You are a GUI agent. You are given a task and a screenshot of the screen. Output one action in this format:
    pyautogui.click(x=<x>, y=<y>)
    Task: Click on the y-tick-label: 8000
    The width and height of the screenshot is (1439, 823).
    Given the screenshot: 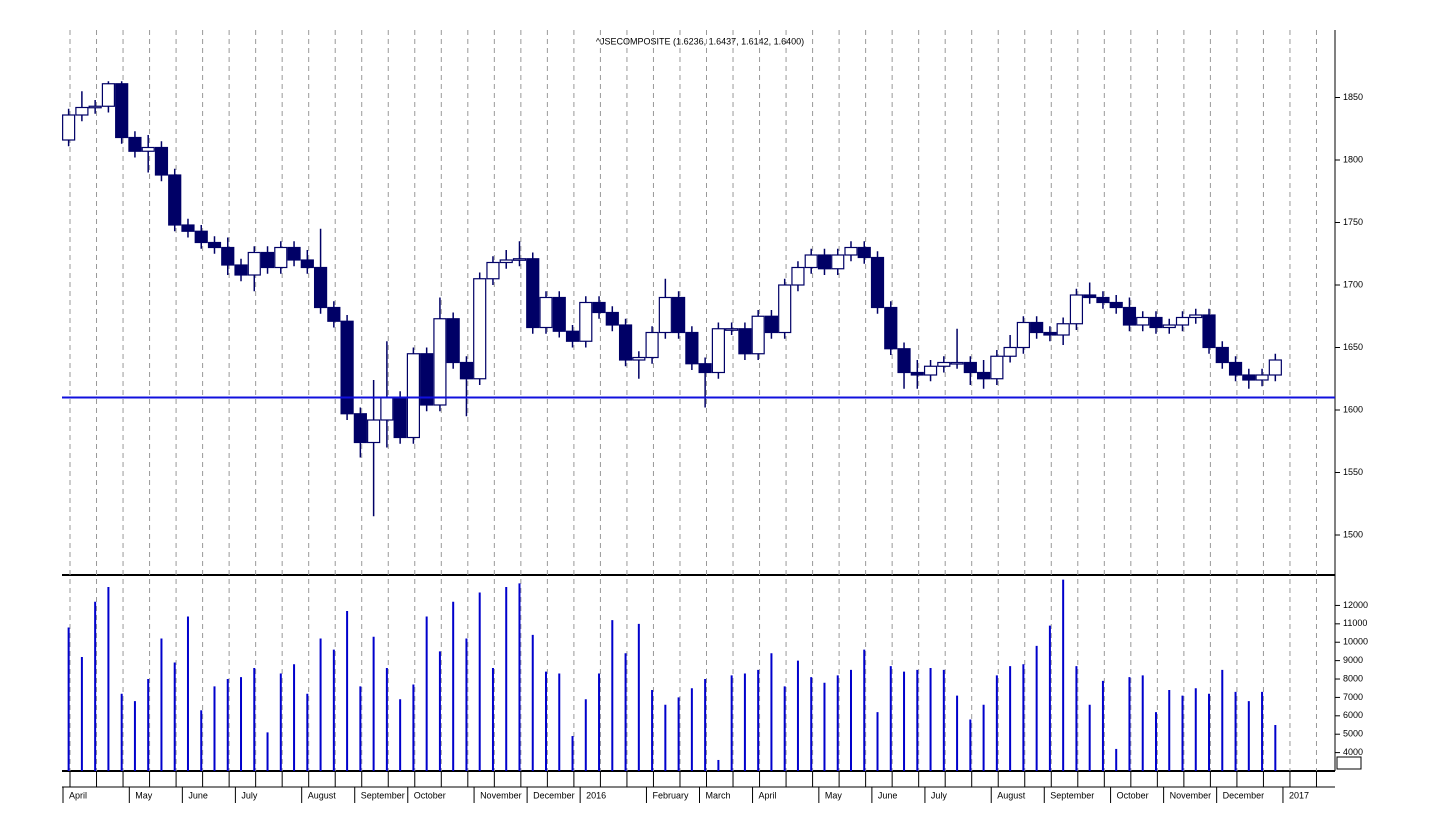 What is the action you would take?
    pyautogui.click(x=1353, y=678)
    